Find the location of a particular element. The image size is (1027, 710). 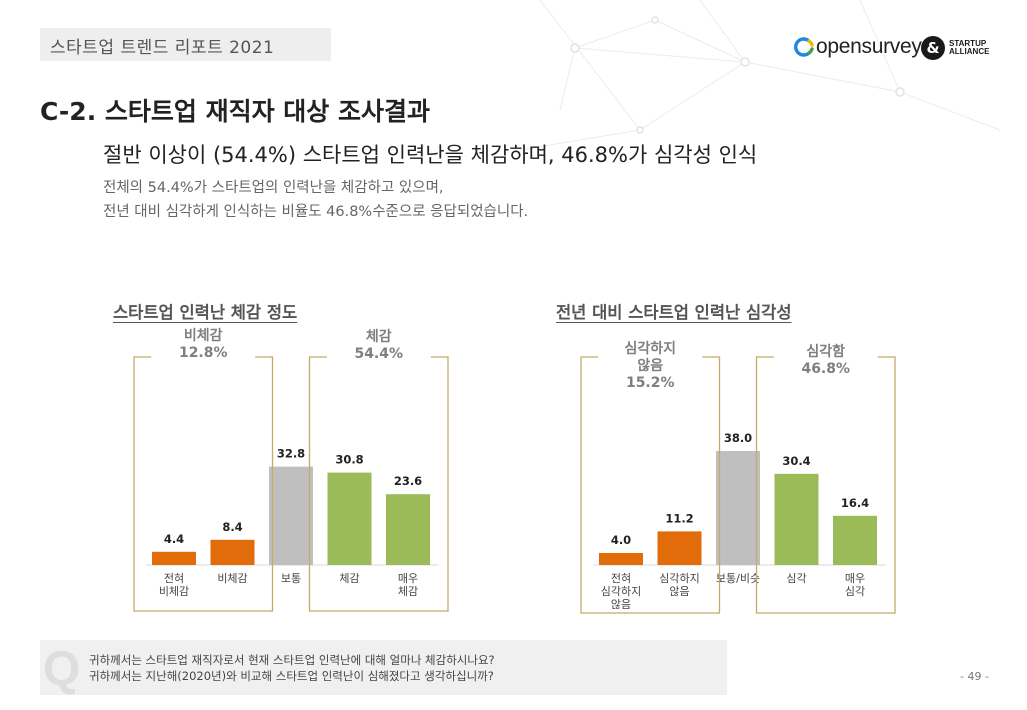

bar-value-label-1: 11.2 is located at coordinates (679, 518).